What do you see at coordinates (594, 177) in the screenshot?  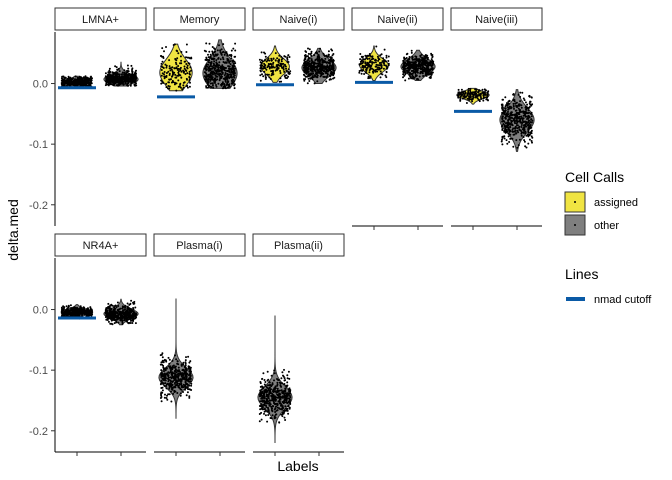 I see `legend-title-cell-calls: Cell Calls` at bounding box center [594, 177].